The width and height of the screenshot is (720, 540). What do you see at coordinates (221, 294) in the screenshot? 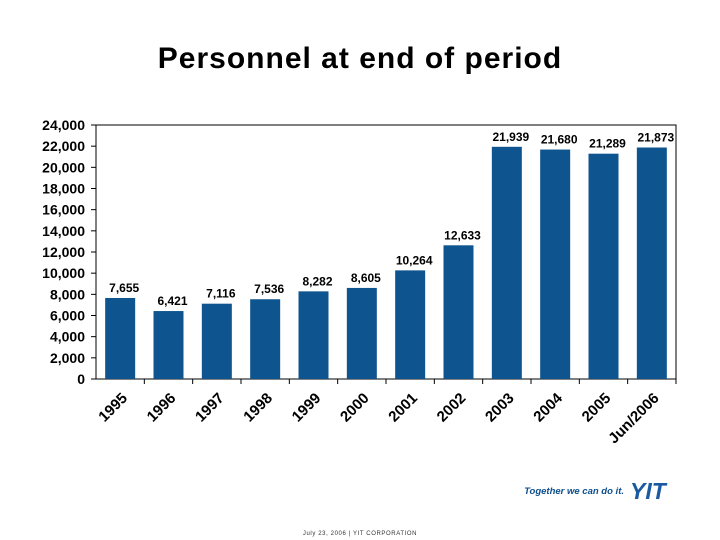
I see `data-label-1997: 7,116` at bounding box center [221, 294].